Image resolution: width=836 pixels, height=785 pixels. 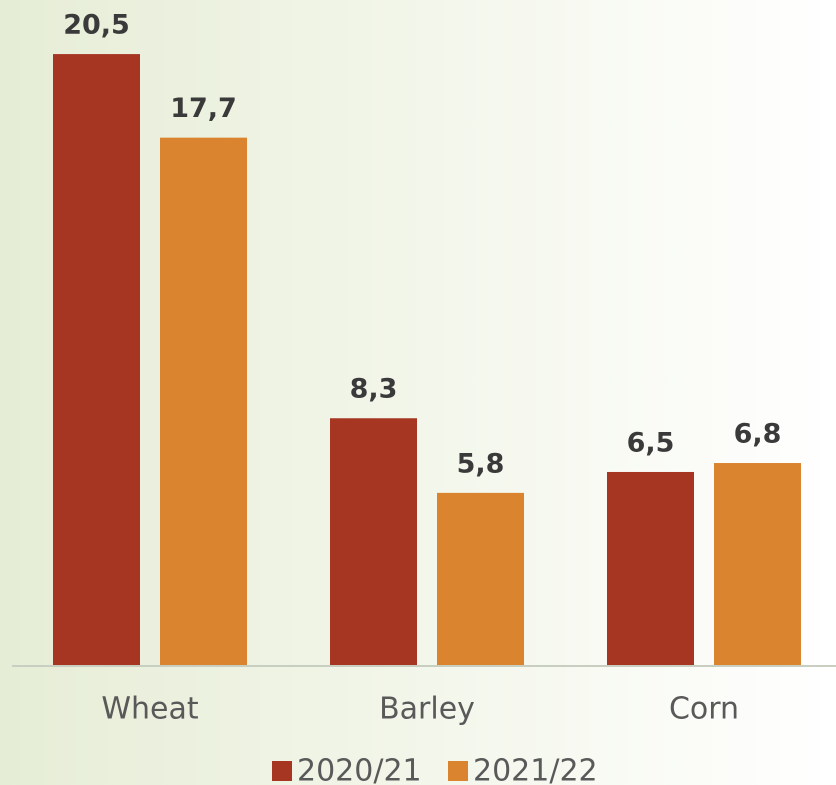 I want to click on data-label: 5,8, so click(x=481, y=463).